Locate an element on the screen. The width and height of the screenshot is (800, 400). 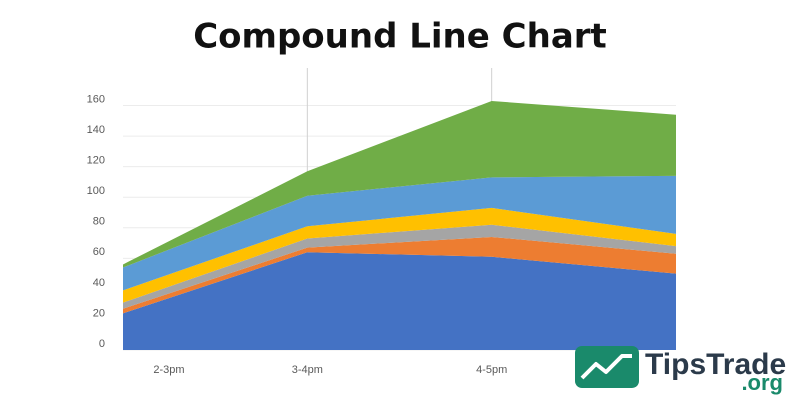
logo-icon-line is located at coordinates (606, 367).